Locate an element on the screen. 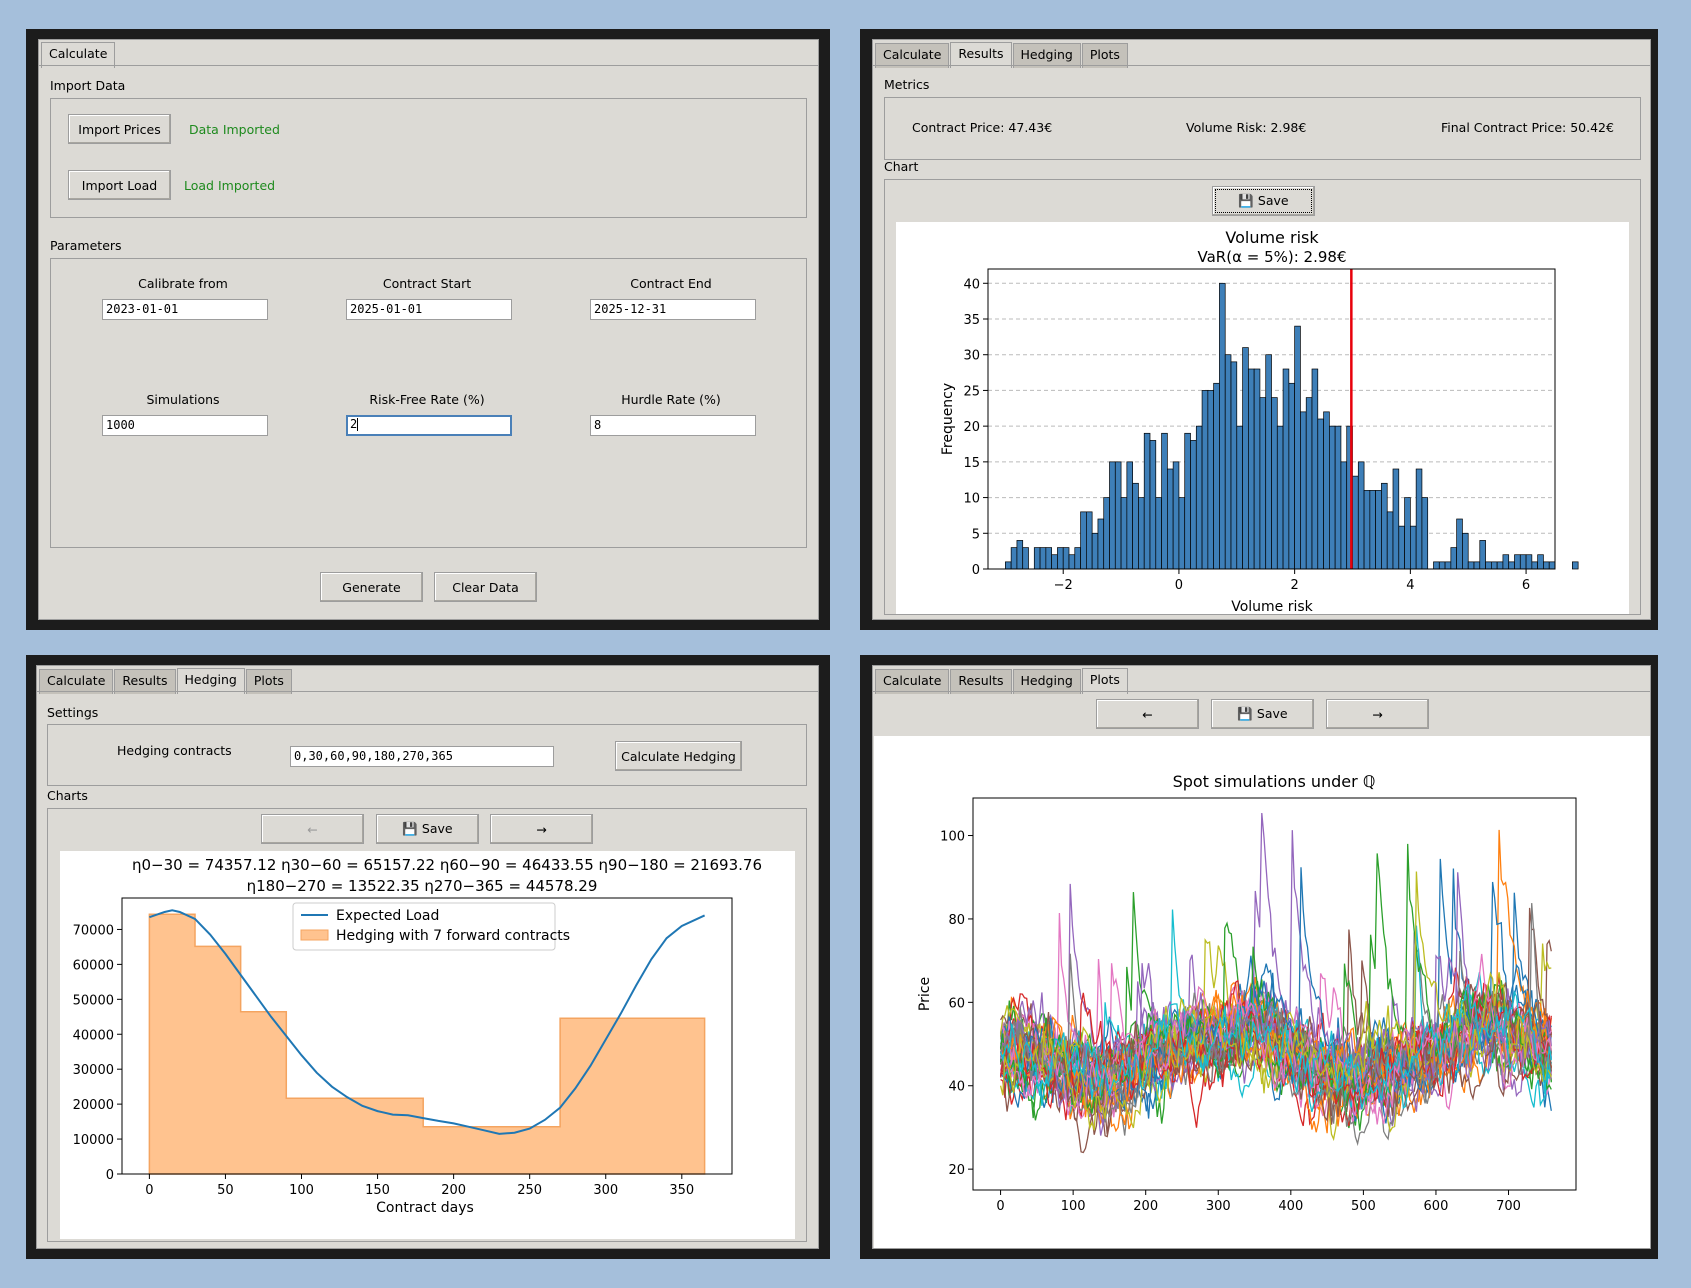  charts-label: Charts is located at coordinates (67, 795).